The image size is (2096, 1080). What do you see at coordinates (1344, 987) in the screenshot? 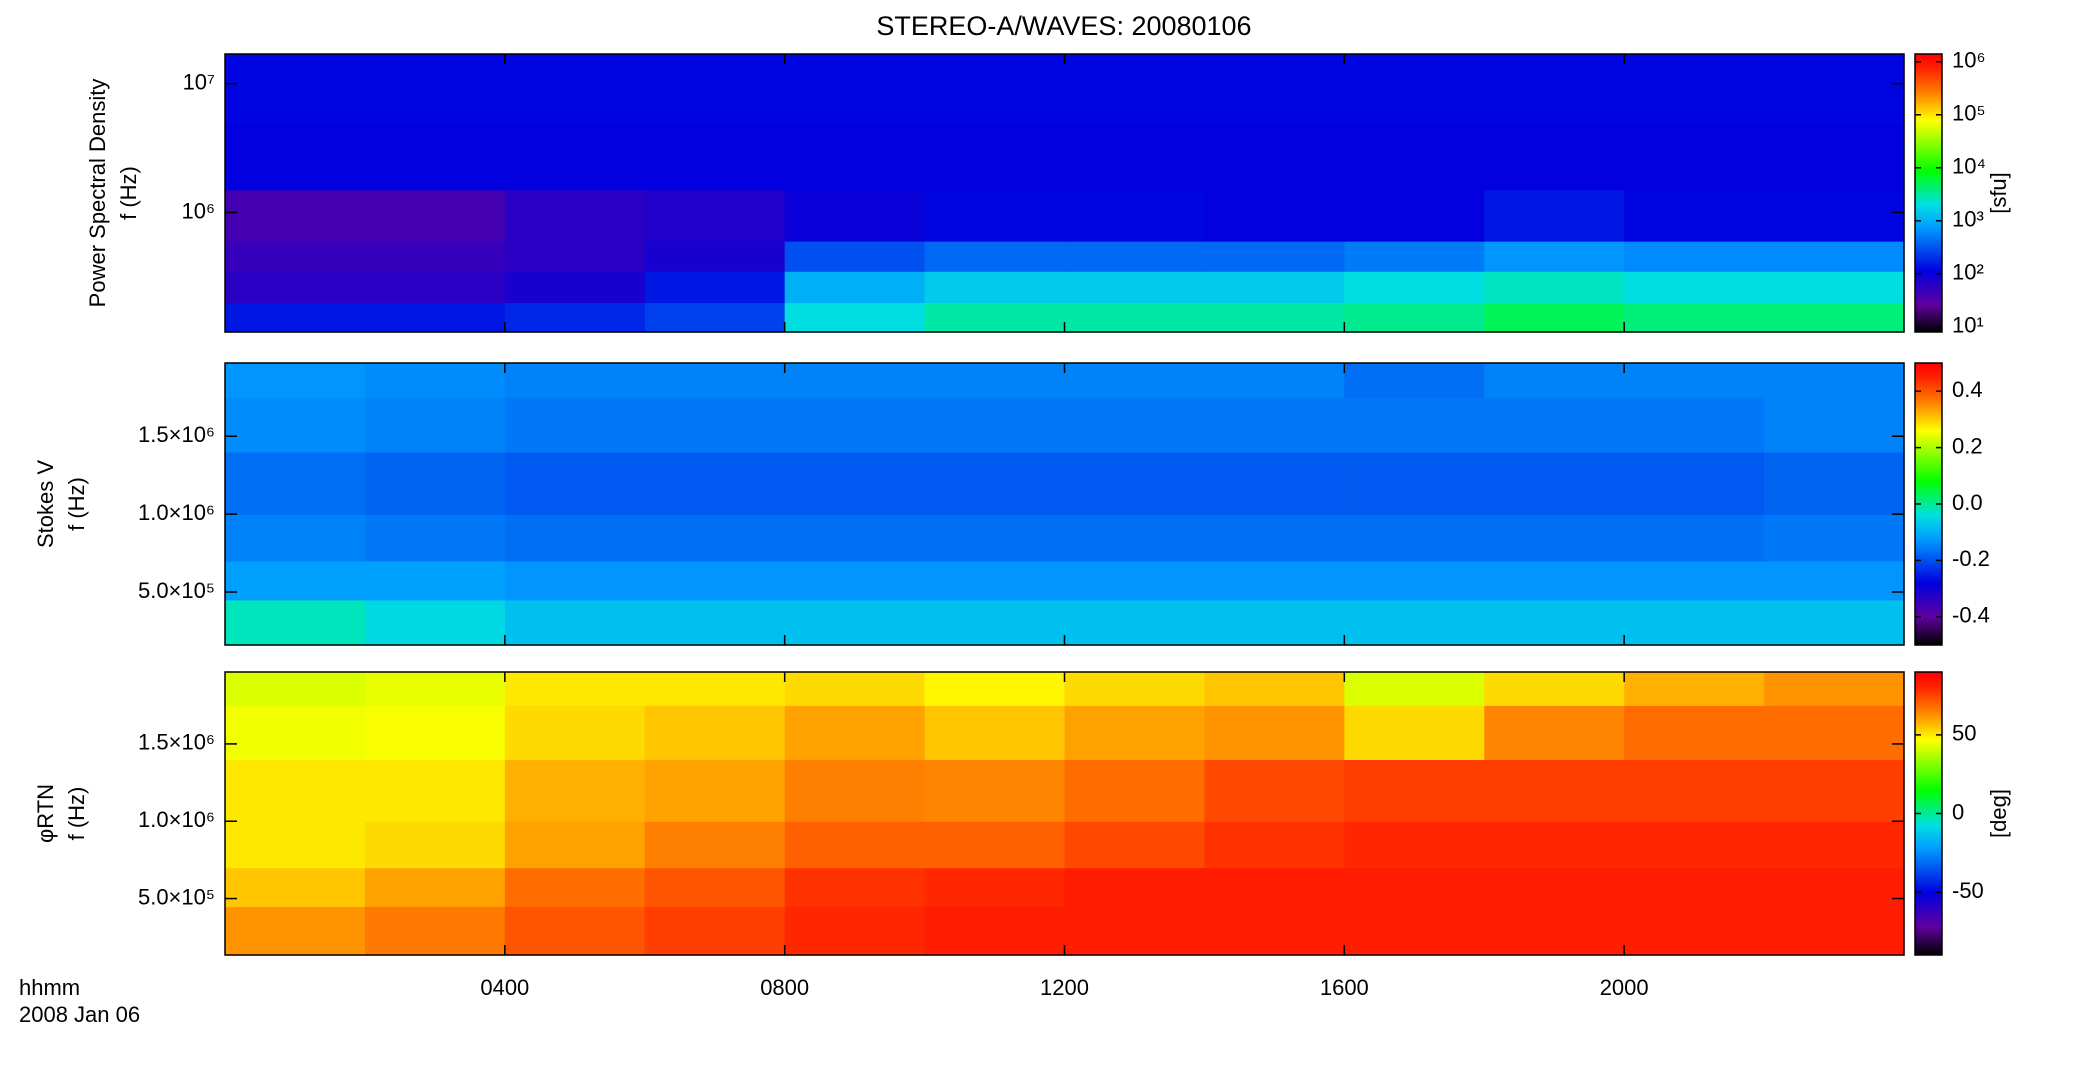
I see `x-tick-label: 1600` at bounding box center [1344, 987].